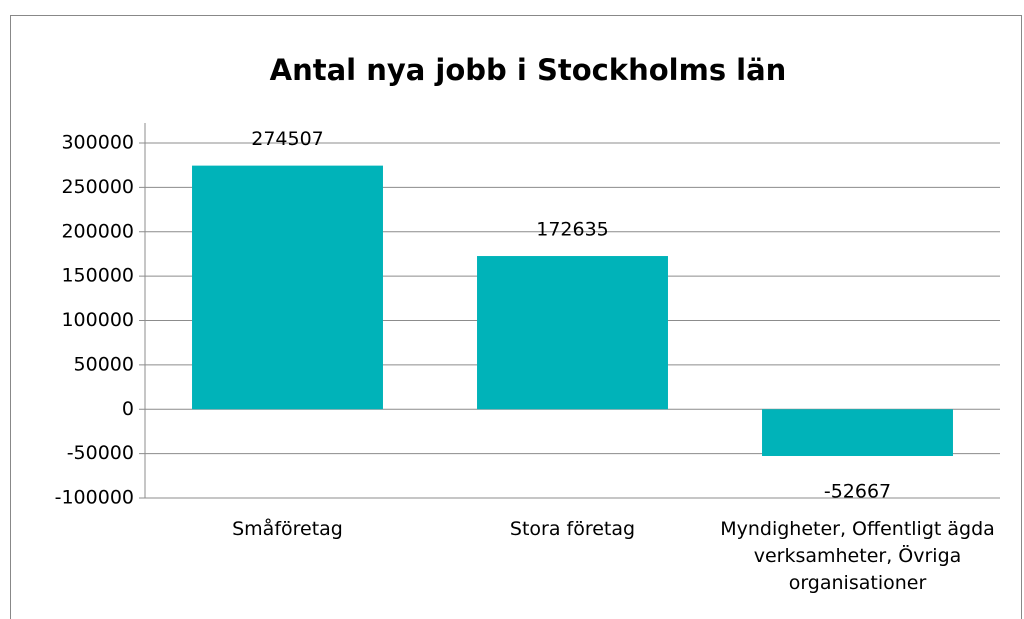 This screenshot has height=619, width=1024. Describe the element at coordinates (128, 409) in the screenshot. I see `y-tick-label: 0` at that location.